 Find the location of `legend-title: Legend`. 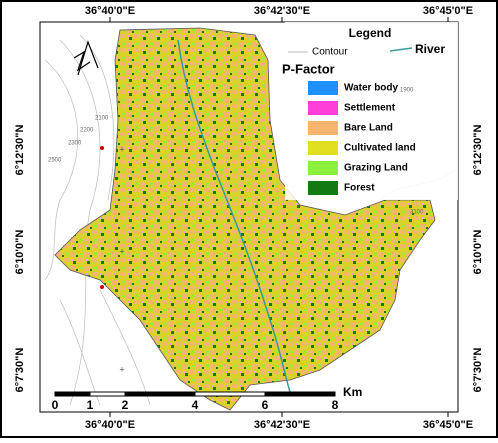

legend-title: Legend is located at coordinates (370, 33).